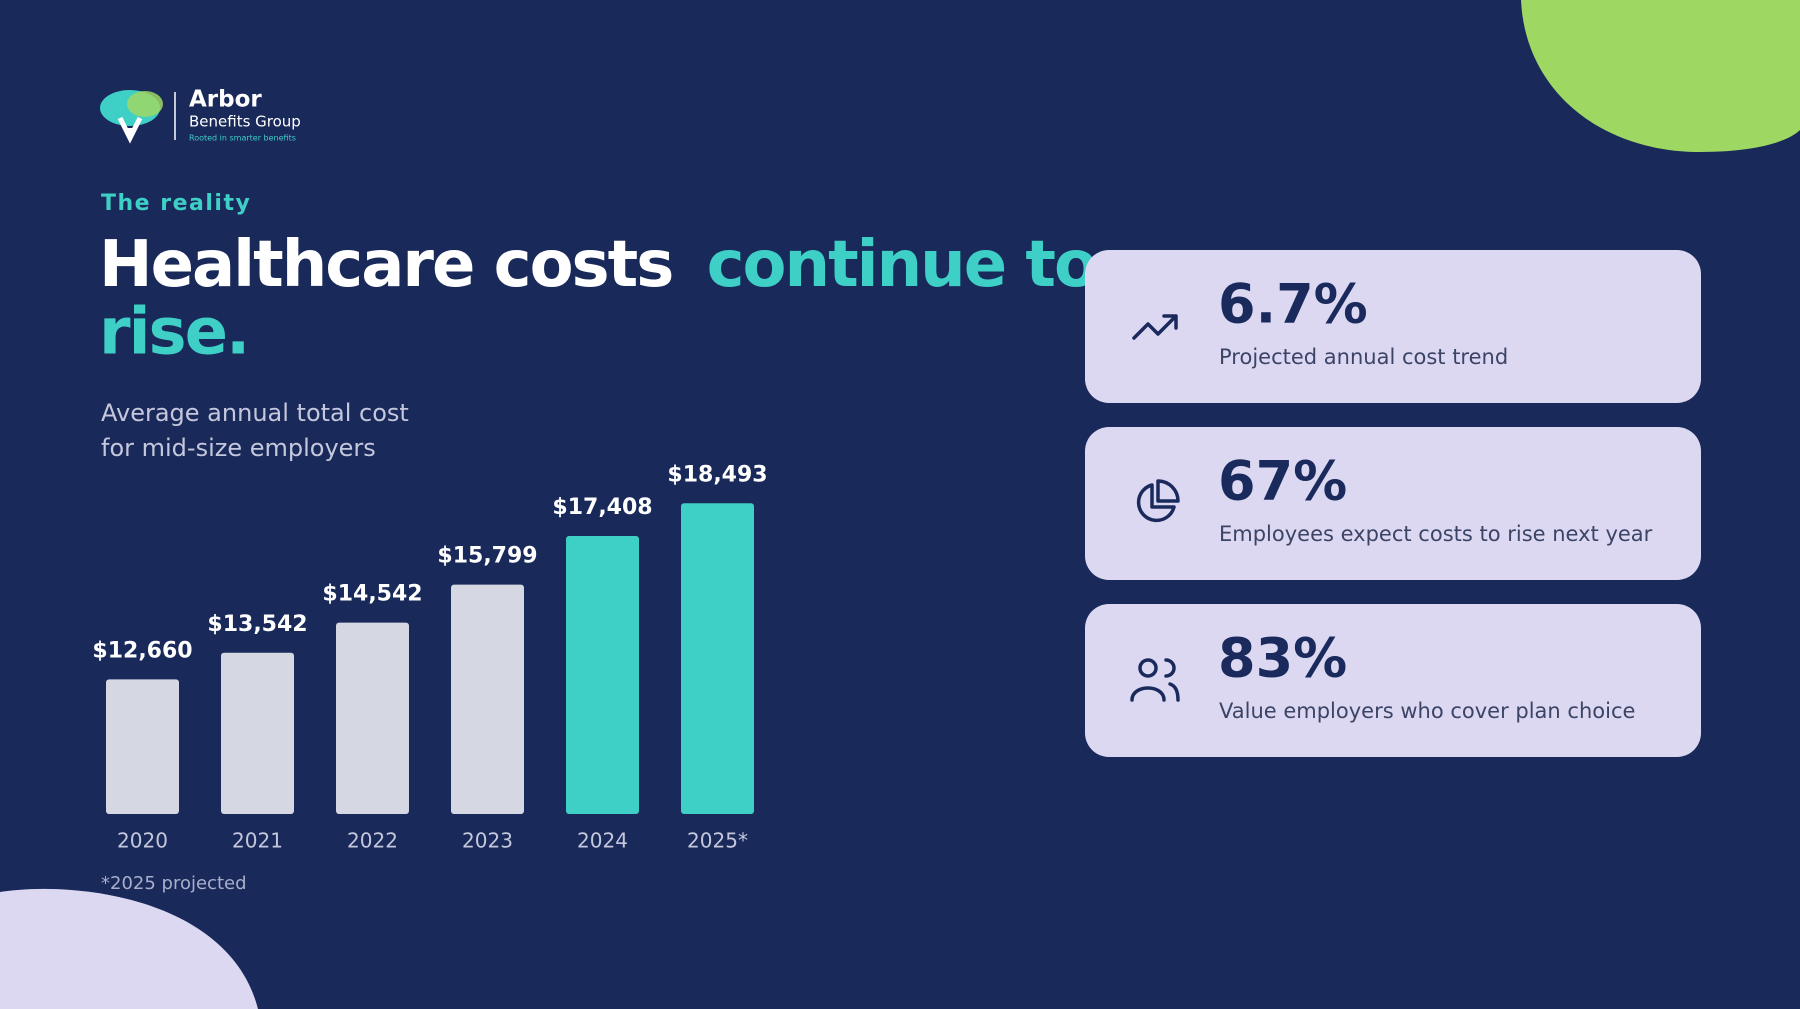  Describe the element at coordinates (487, 841) in the screenshot. I see `x-tick-label: 2023` at that location.